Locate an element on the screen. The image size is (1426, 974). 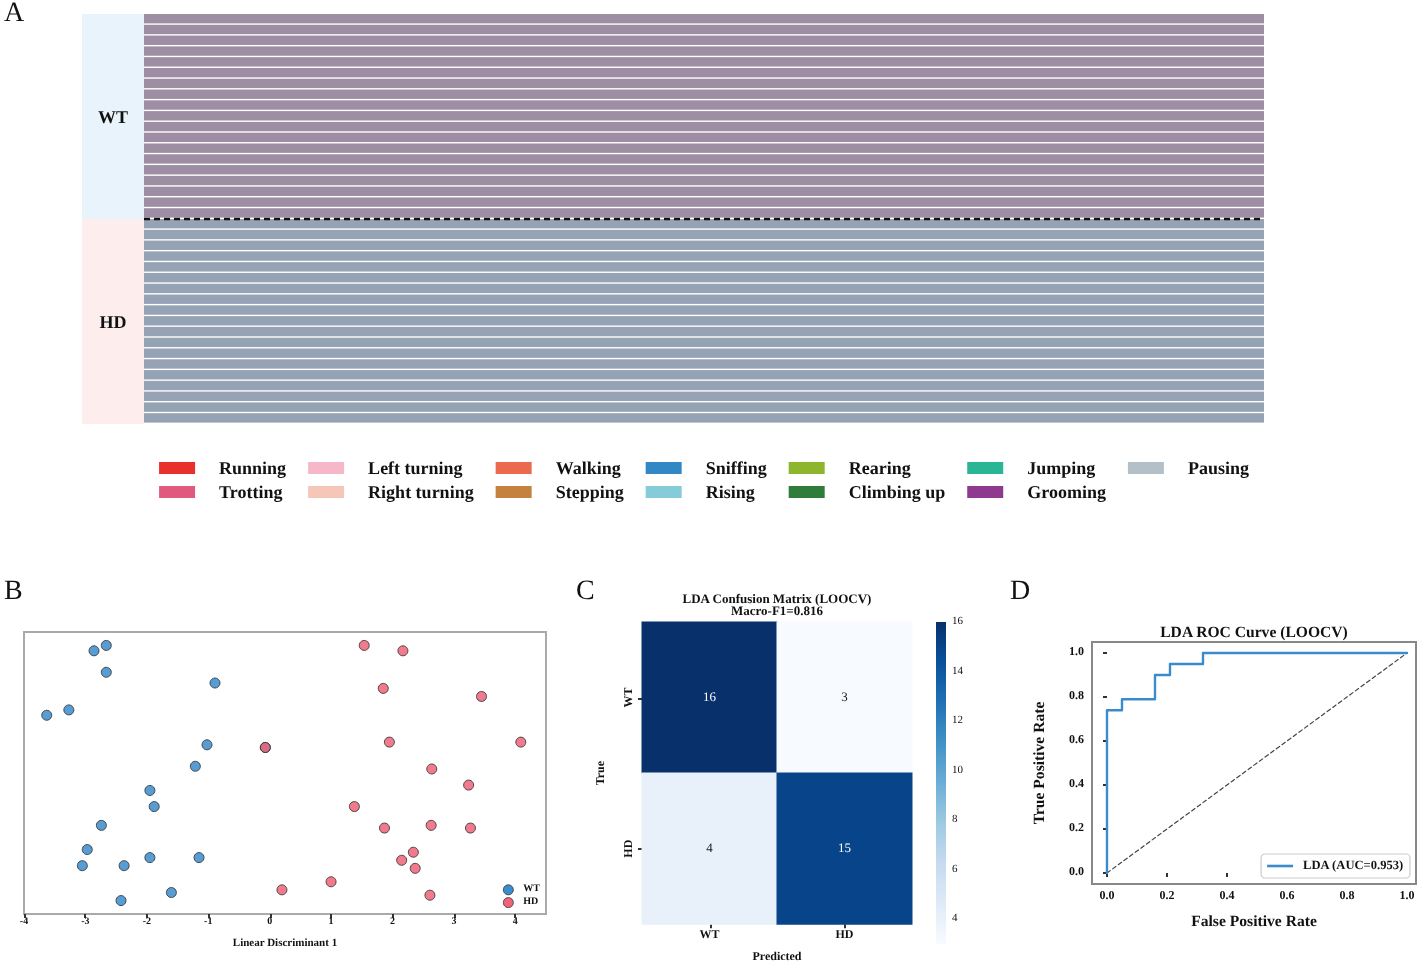
text: B is located at coordinates (13, 592).